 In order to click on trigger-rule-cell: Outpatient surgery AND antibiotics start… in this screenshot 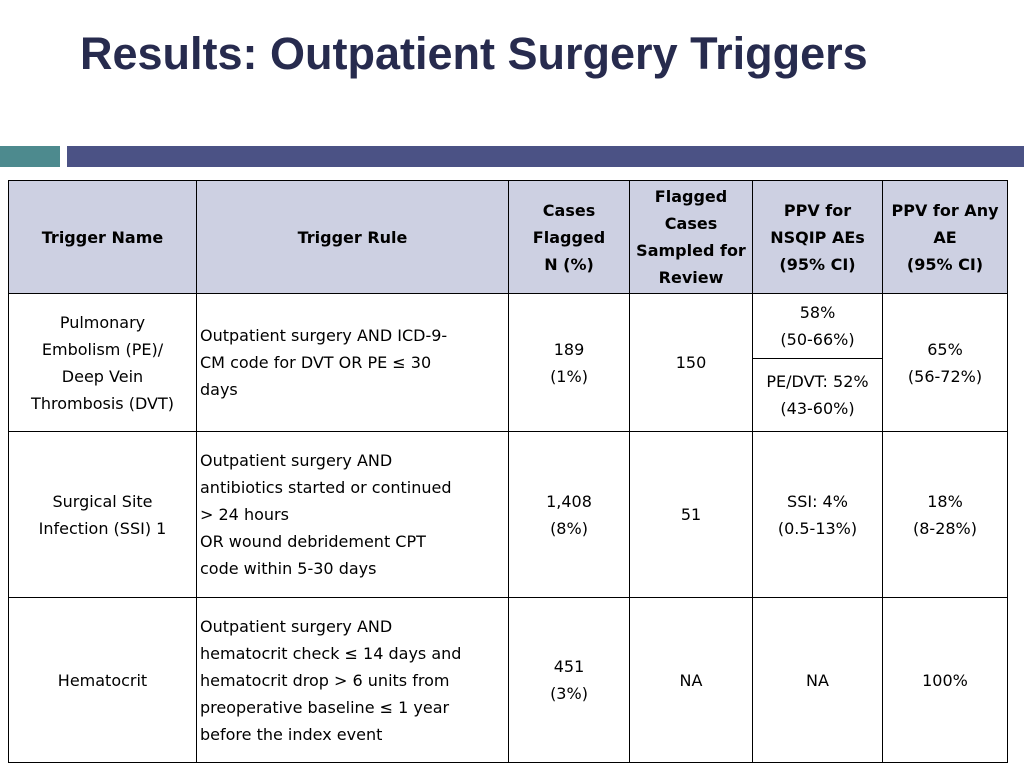, I will do `click(352, 514)`.